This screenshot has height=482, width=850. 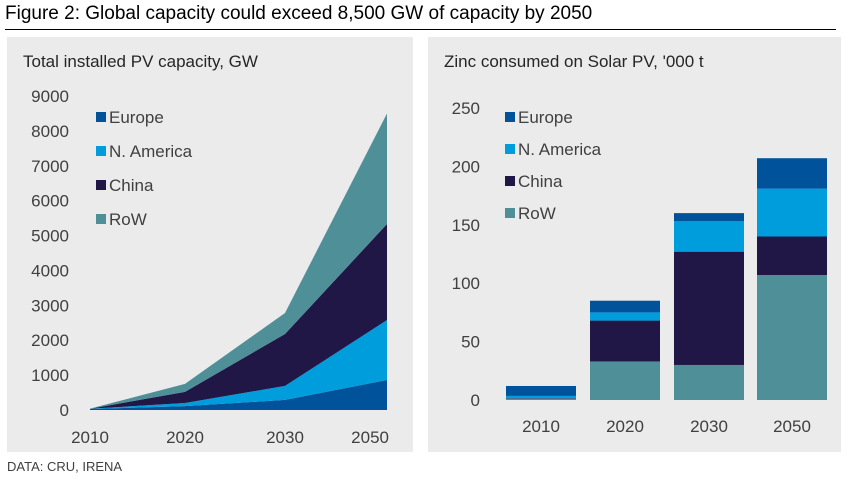 What do you see at coordinates (50, 201) in the screenshot?
I see `y-tick-label: 6000` at bounding box center [50, 201].